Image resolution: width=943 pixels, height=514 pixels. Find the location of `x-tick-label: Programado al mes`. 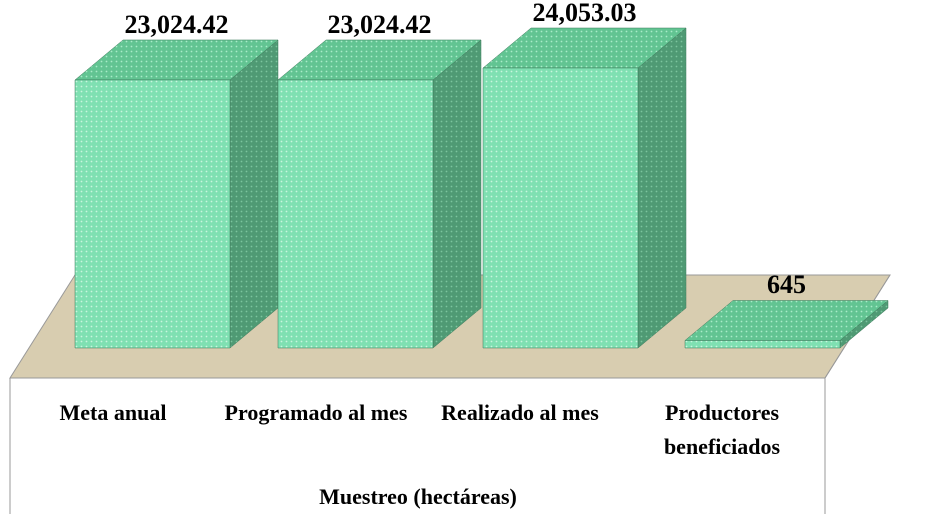

x-tick-label: Programado al mes is located at coordinates (316, 412).